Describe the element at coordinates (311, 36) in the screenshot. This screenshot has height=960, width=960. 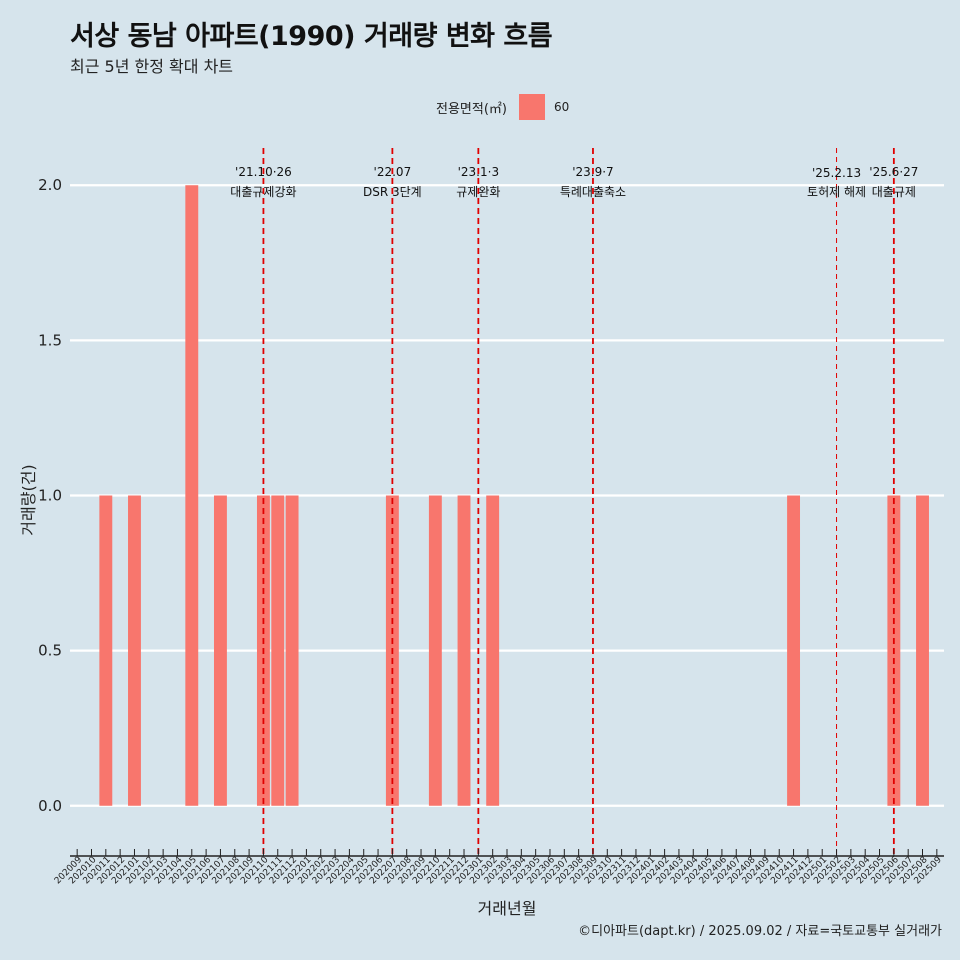
I see `chart-title: 서상 동남 아파트(1990) 거래량 변화 흐름` at that location.